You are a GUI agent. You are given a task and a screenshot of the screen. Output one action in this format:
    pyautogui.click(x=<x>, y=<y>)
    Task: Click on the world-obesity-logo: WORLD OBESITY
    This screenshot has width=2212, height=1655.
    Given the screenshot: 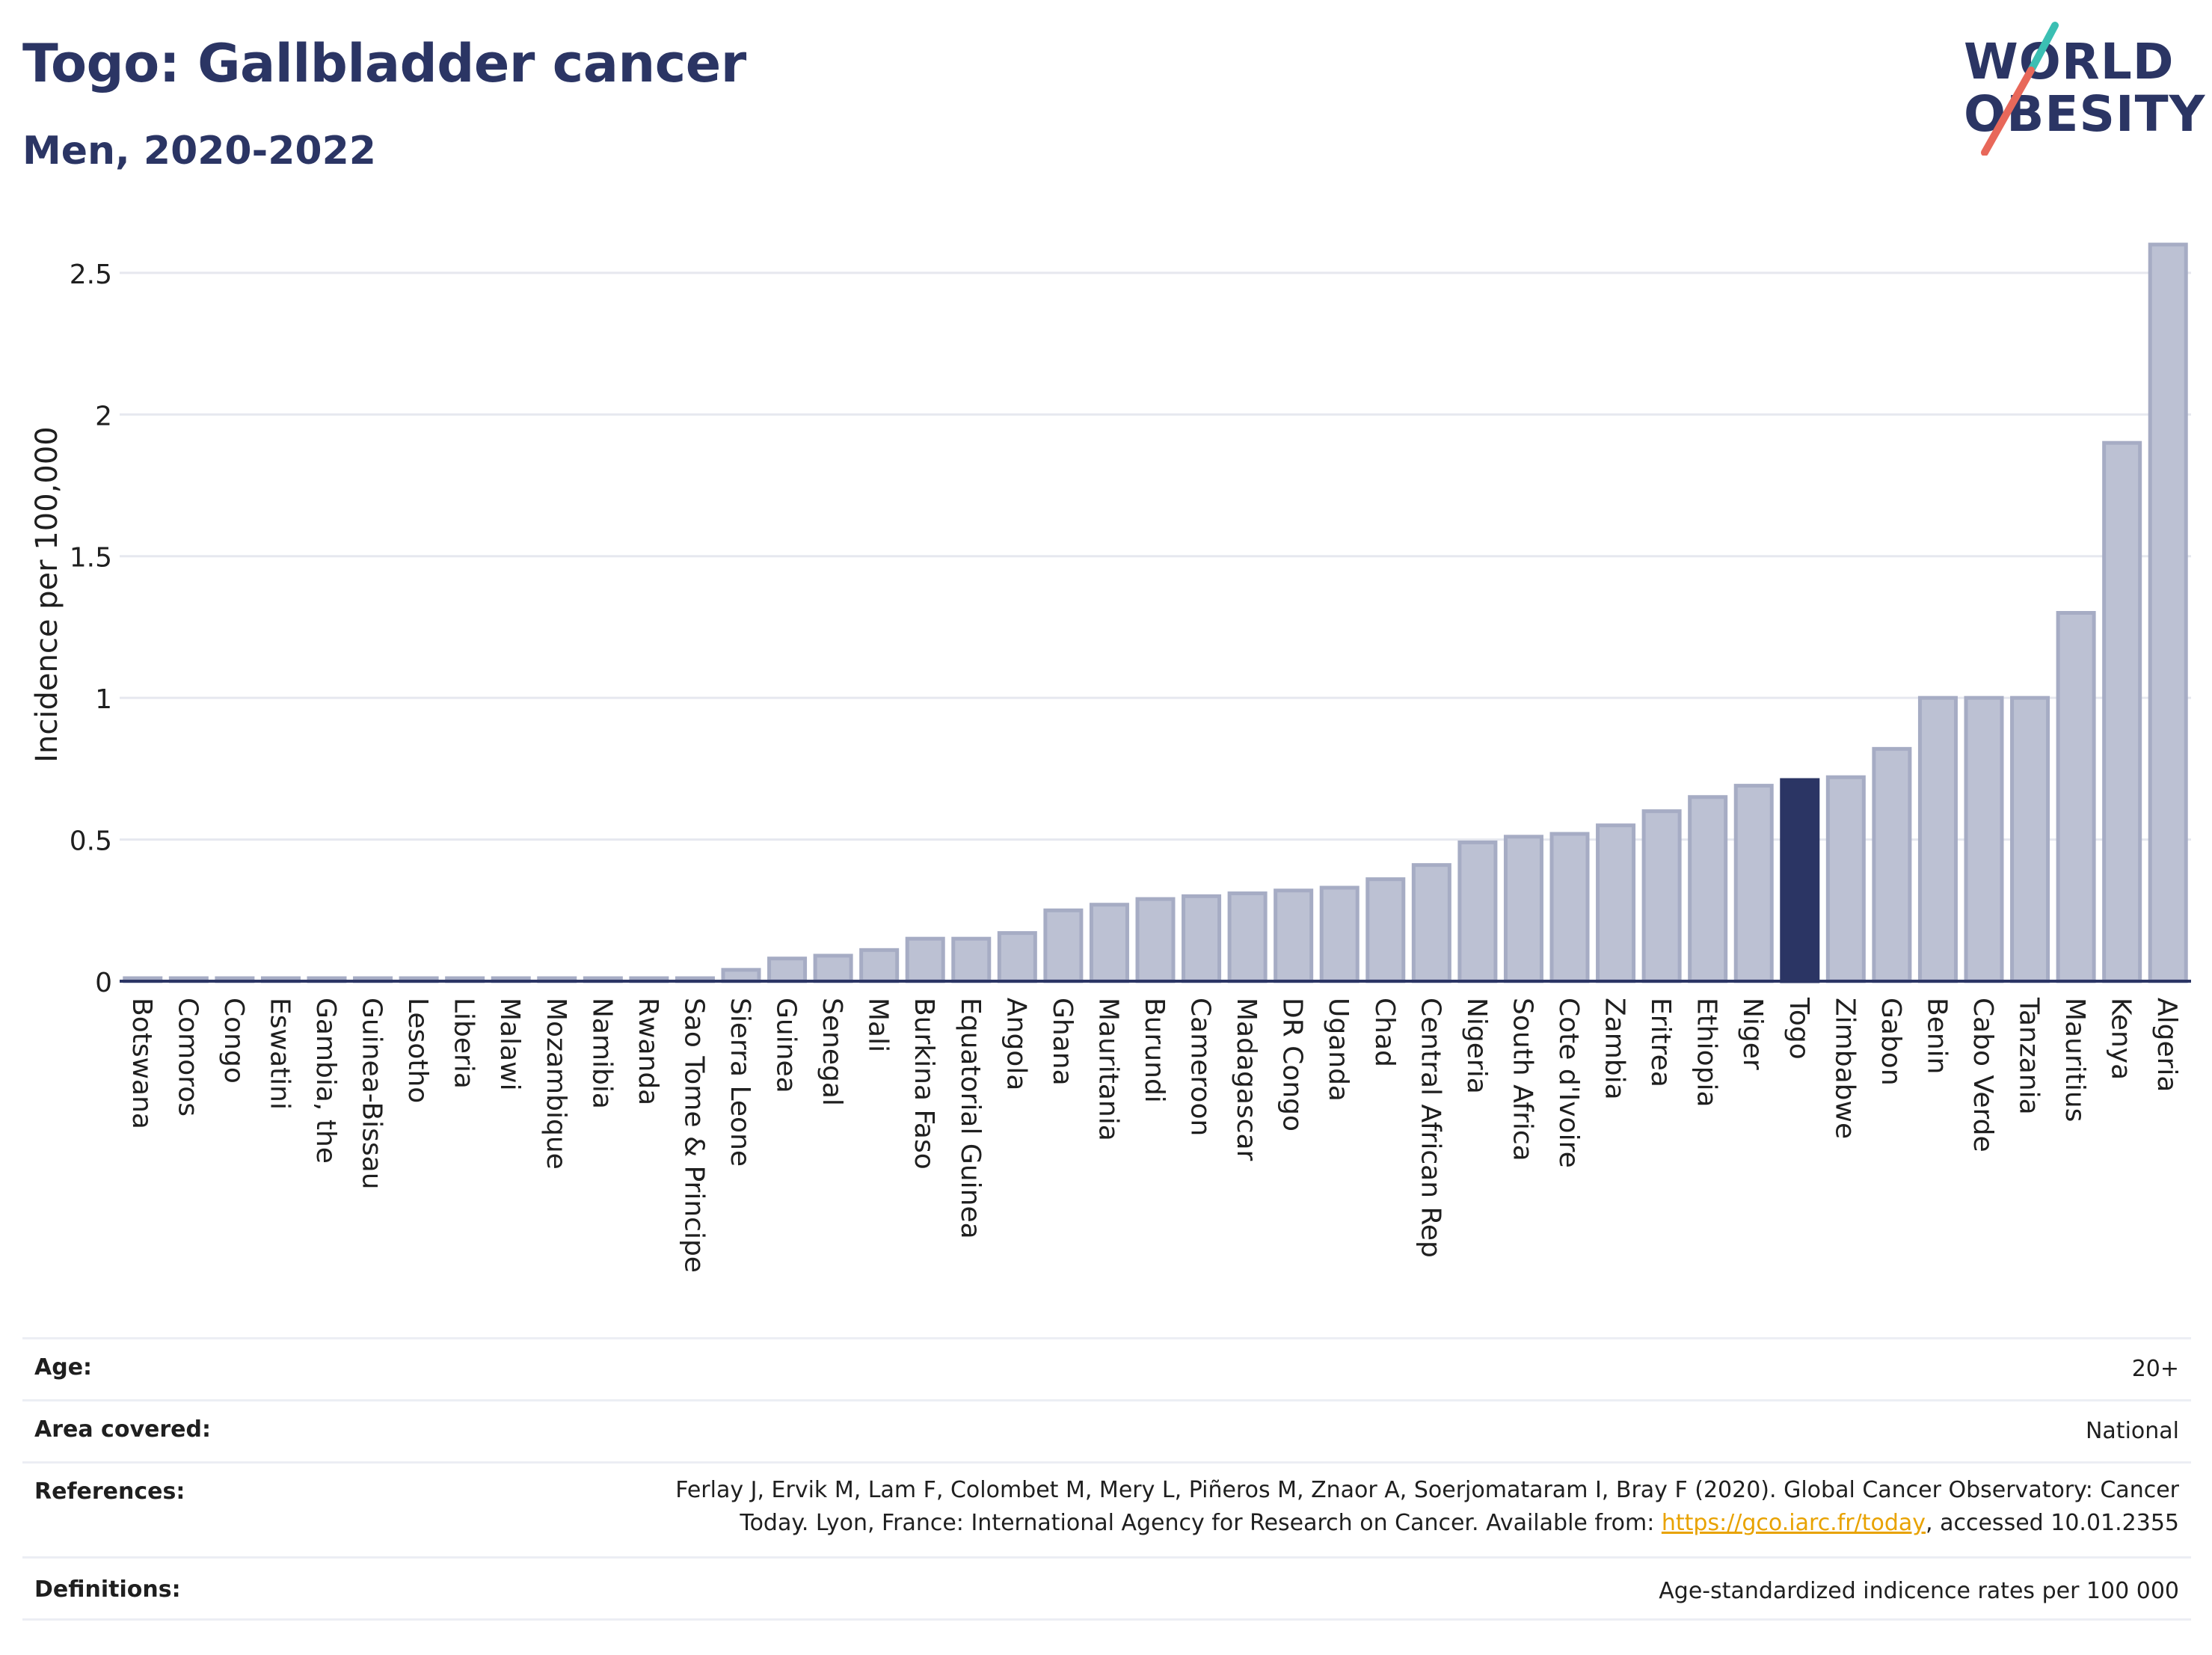 What is the action you would take?
    pyautogui.click(x=2078, y=88)
    